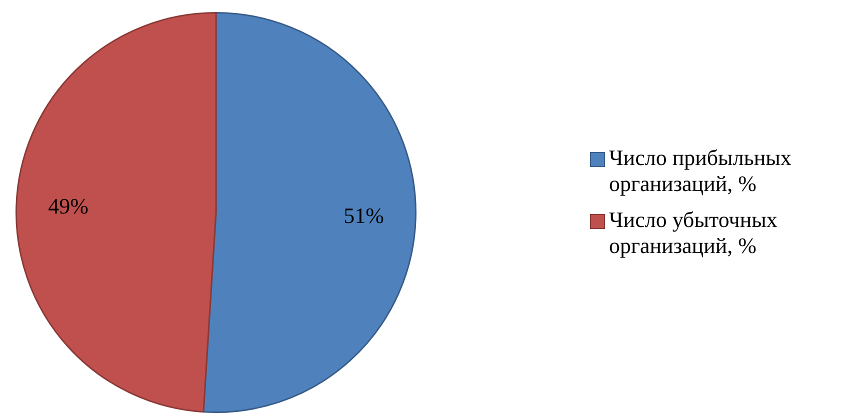 The image size is (866, 417). I want to click on data-label: 49%, so click(68, 206).